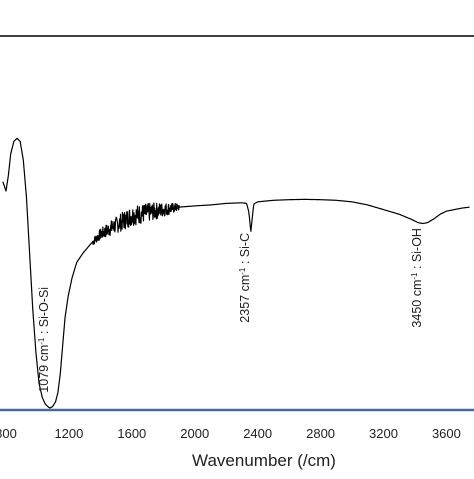 The image size is (474, 479). Describe the element at coordinates (131, 433) in the screenshot. I see `x-tick-label: 1600` at that location.